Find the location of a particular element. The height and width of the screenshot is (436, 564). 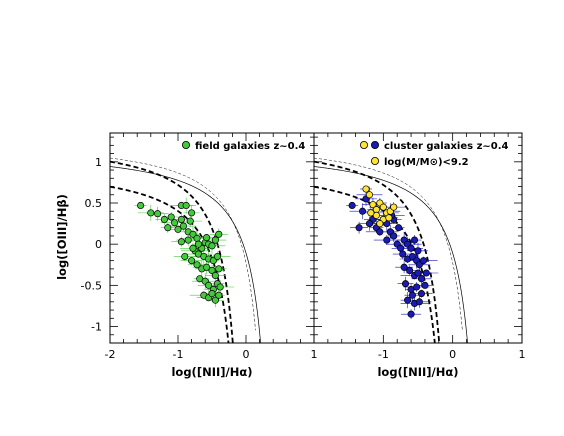

y-tick-label: 1 is located at coordinates (98, 162).